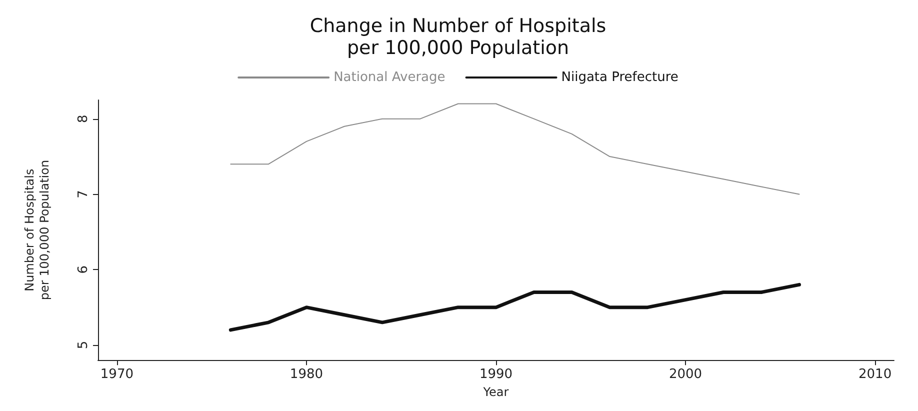  I want to click on y-tick-label: 8, so click(83, 118).